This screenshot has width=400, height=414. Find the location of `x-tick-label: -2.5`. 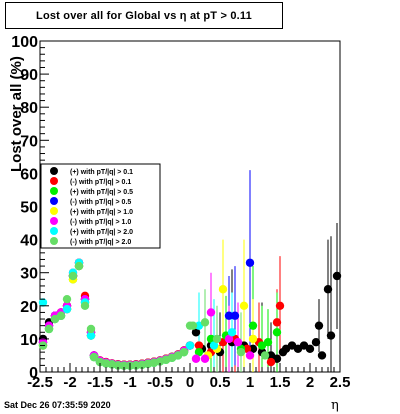

x-tick-label: -2.5 is located at coordinates (40, 382).